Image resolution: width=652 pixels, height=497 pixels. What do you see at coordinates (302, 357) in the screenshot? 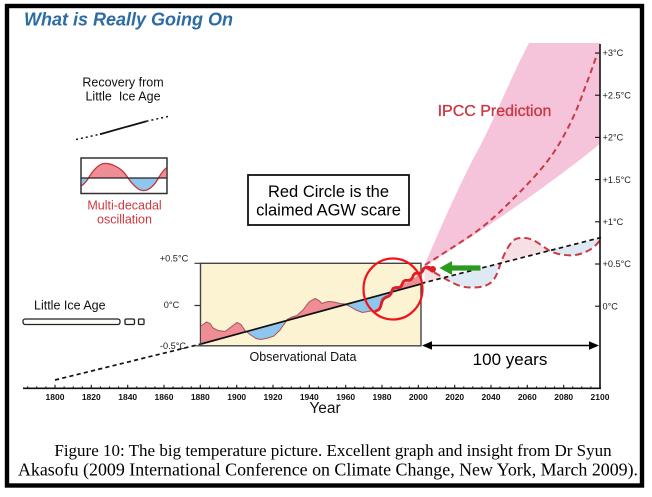
I see `svg-text: Observational Data` at bounding box center [302, 357].